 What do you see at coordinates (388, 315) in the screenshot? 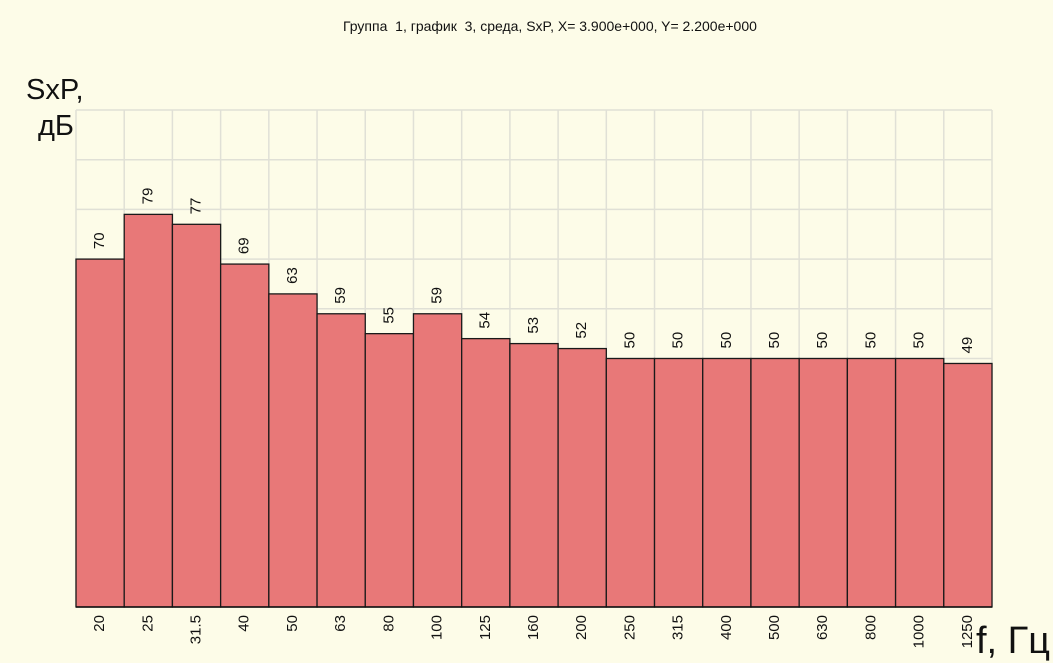
I see `bar-value-label: 55` at bounding box center [388, 315].